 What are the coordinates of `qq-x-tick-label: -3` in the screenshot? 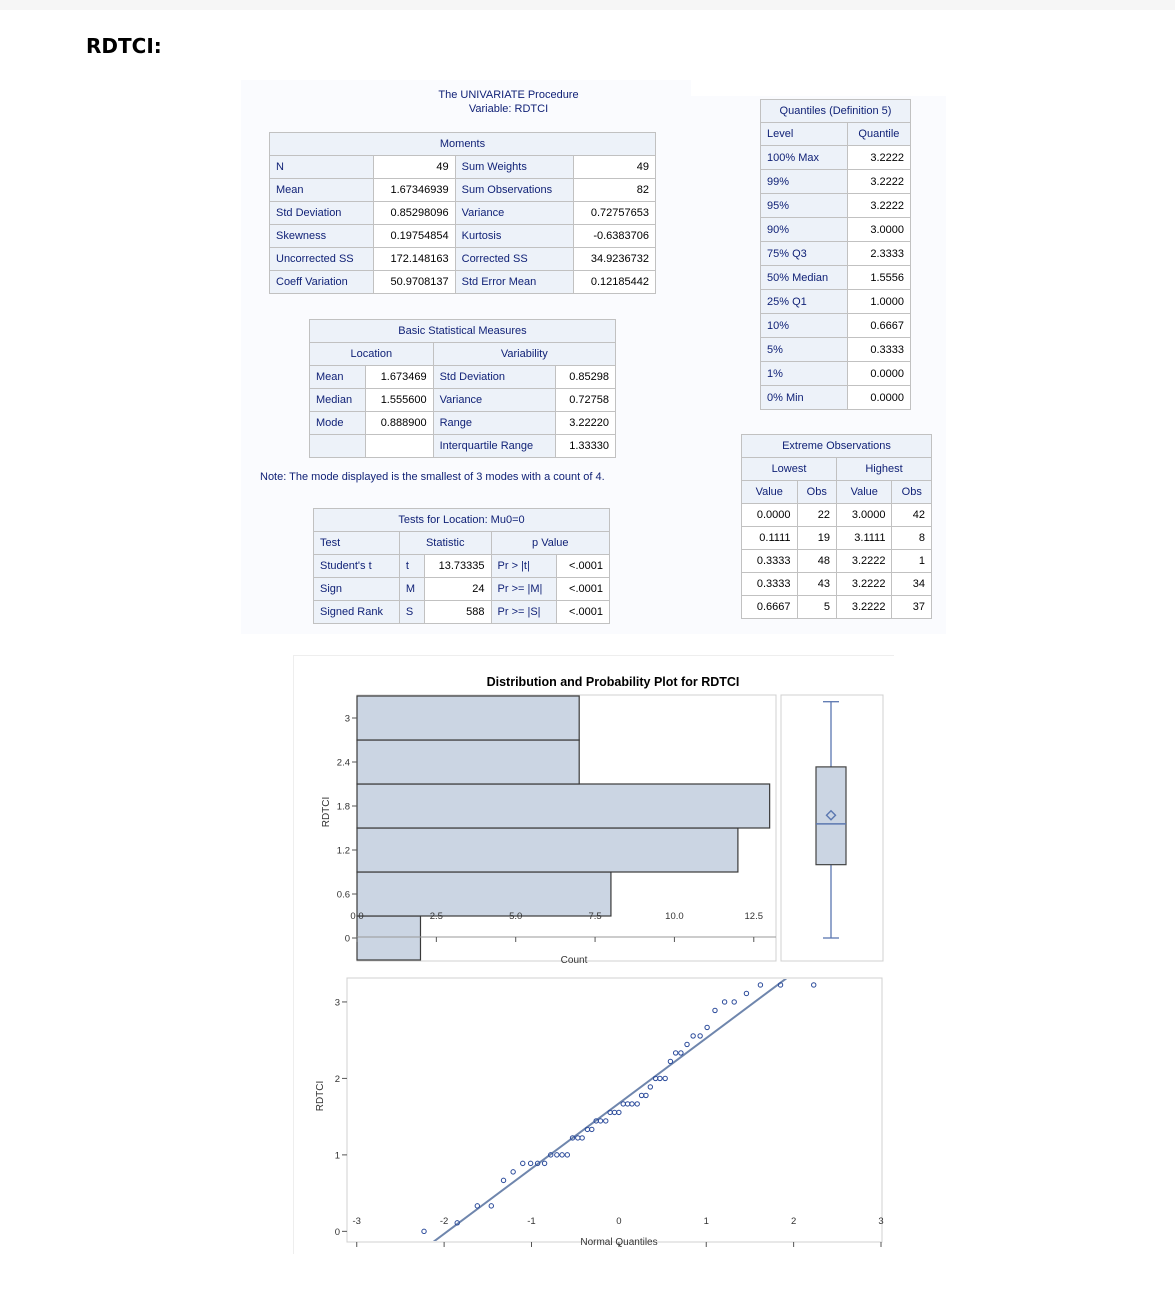 It's located at (357, 1221).